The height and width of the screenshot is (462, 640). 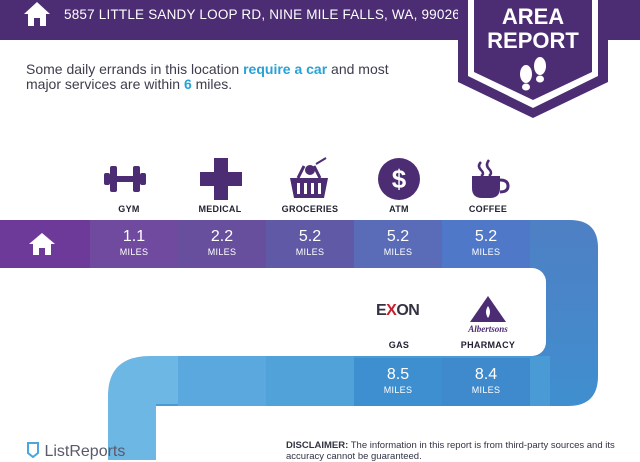 I want to click on exxon-letter-e: E, so click(x=381, y=310).